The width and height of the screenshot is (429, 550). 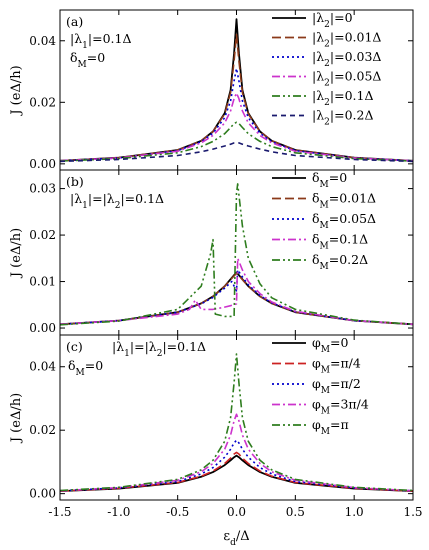 I want to click on legend-entry-1: δM=0.01Δ, so click(x=344, y=201).